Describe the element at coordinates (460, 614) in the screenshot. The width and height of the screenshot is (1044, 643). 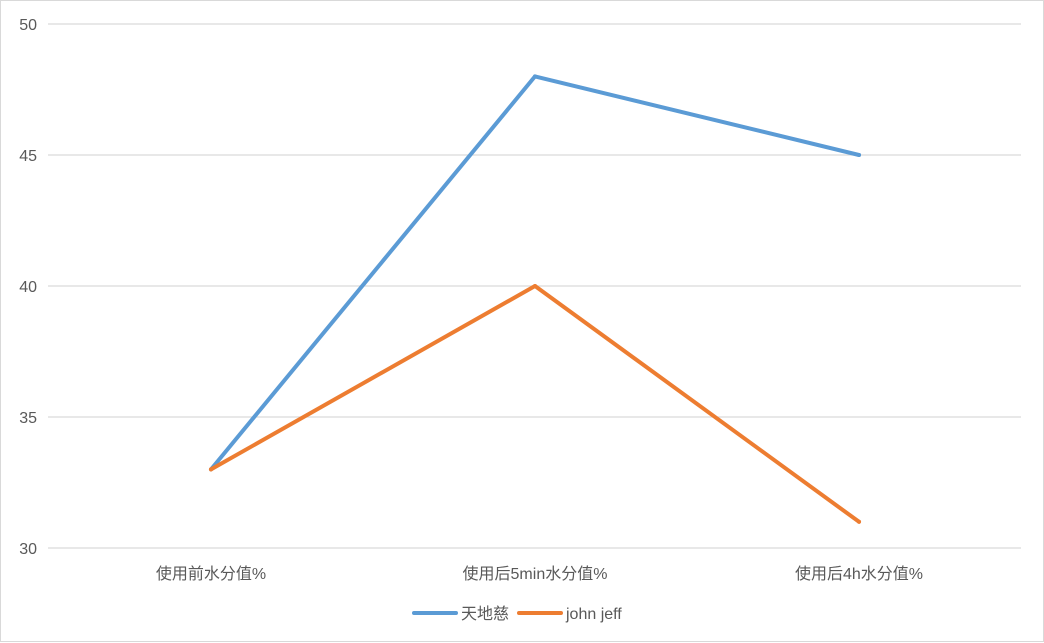
I see `legend-item: 天地慈` at that location.